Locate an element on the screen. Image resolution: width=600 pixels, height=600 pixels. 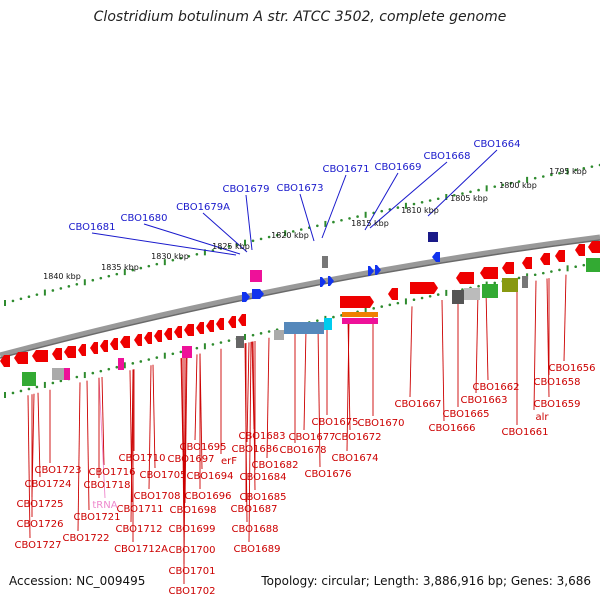
lower-gene-label: CBO1712A is located at coordinates (141, 549).